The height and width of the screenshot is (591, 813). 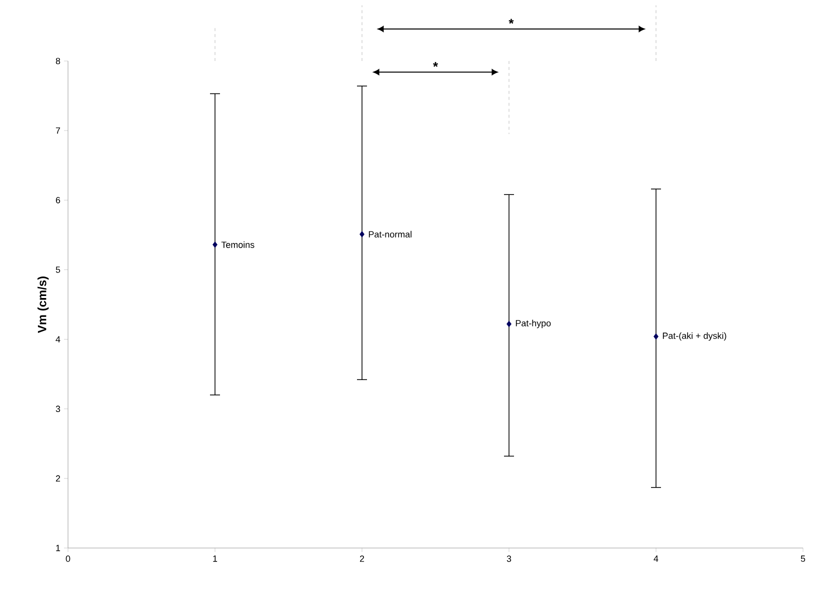 I want to click on x-tick-label: 5, so click(x=803, y=559).